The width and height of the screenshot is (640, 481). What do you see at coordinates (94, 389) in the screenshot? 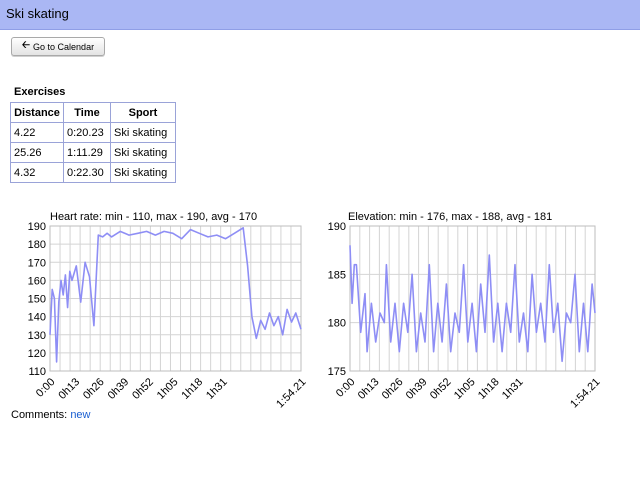
I see `hr-x-tick-label: 0h26` at bounding box center [94, 389].